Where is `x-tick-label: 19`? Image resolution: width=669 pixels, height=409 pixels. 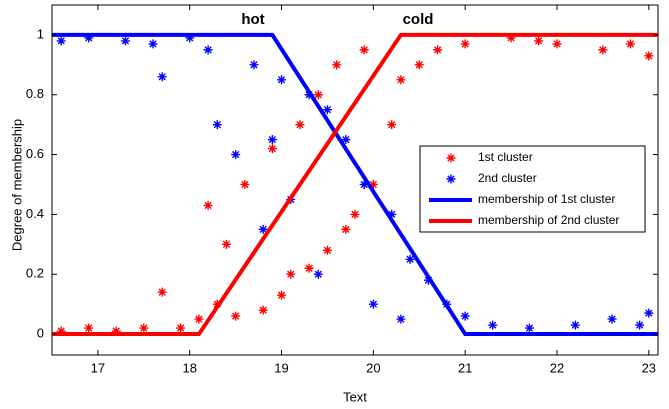
x-tick-label: 19 is located at coordinates (281, 367).